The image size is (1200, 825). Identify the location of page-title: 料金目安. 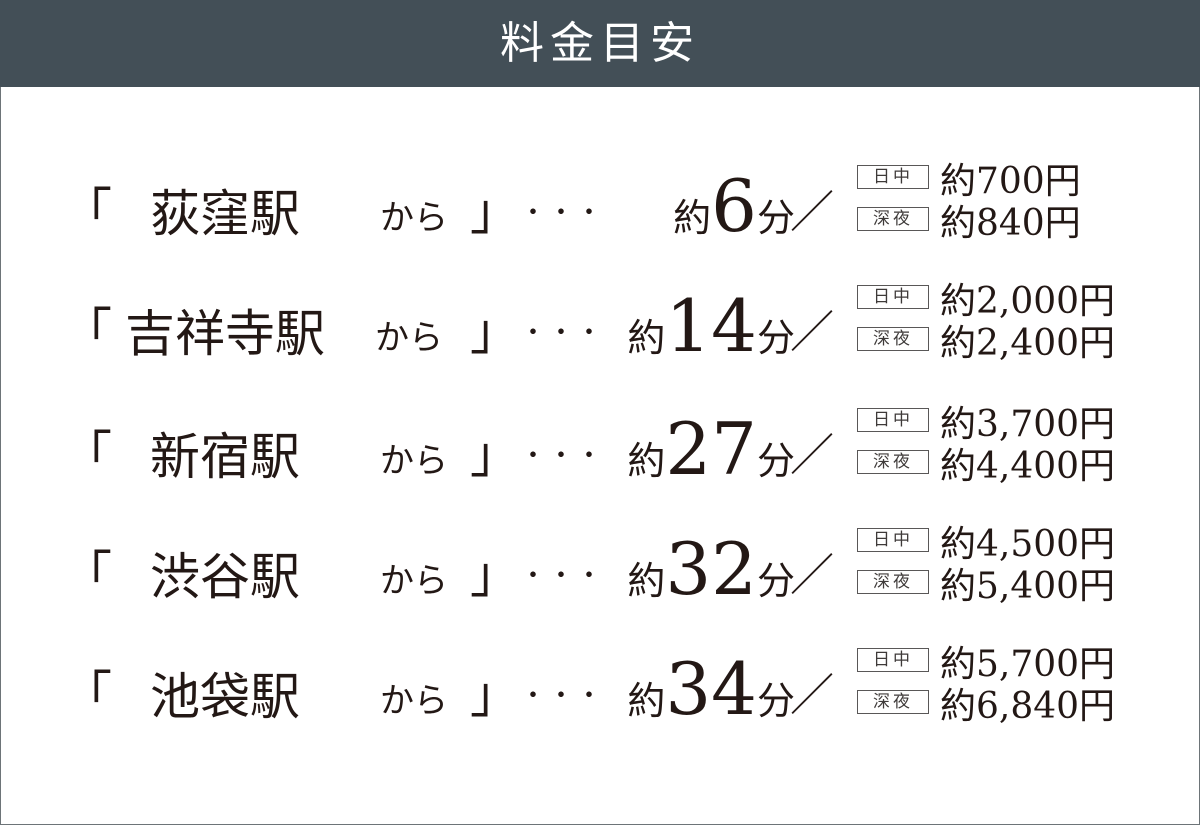
(600, 43).